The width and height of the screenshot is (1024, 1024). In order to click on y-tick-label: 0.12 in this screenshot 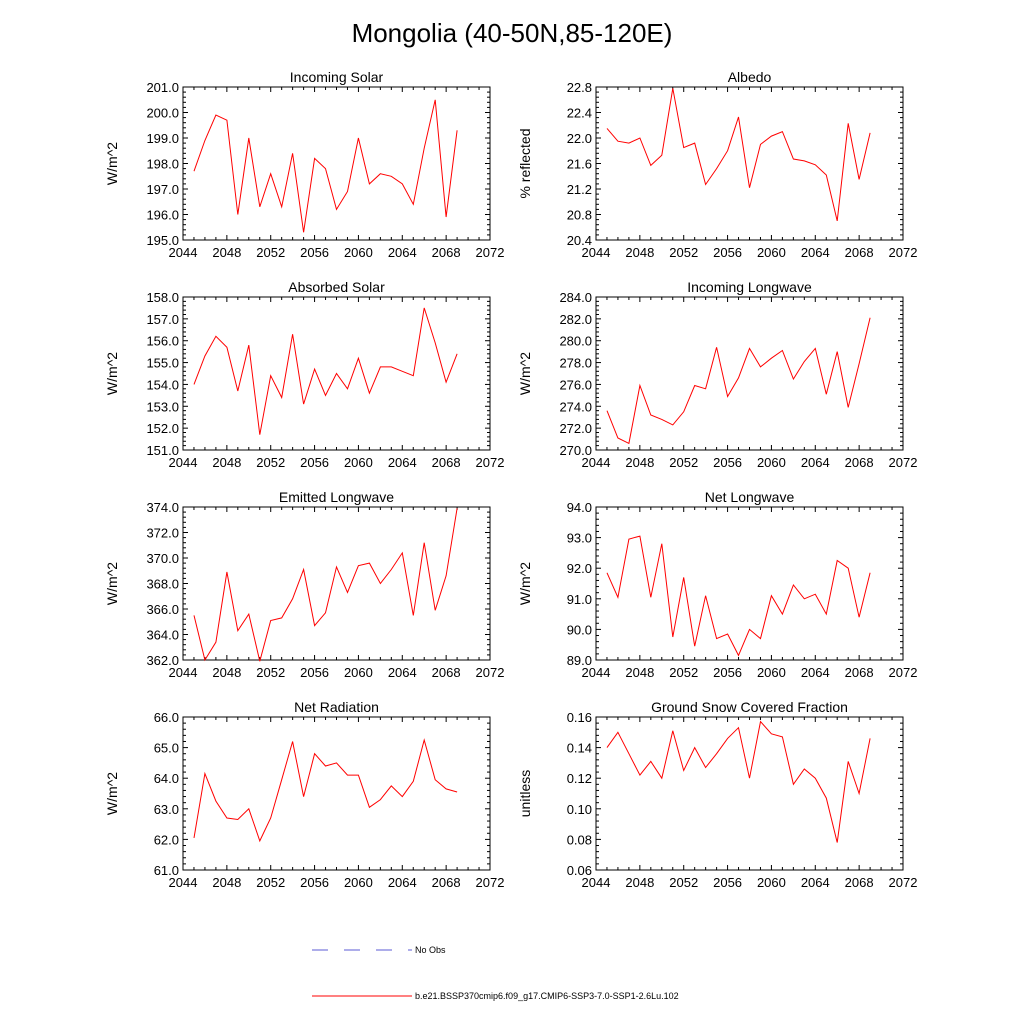, I will do `click(579, 778)`.